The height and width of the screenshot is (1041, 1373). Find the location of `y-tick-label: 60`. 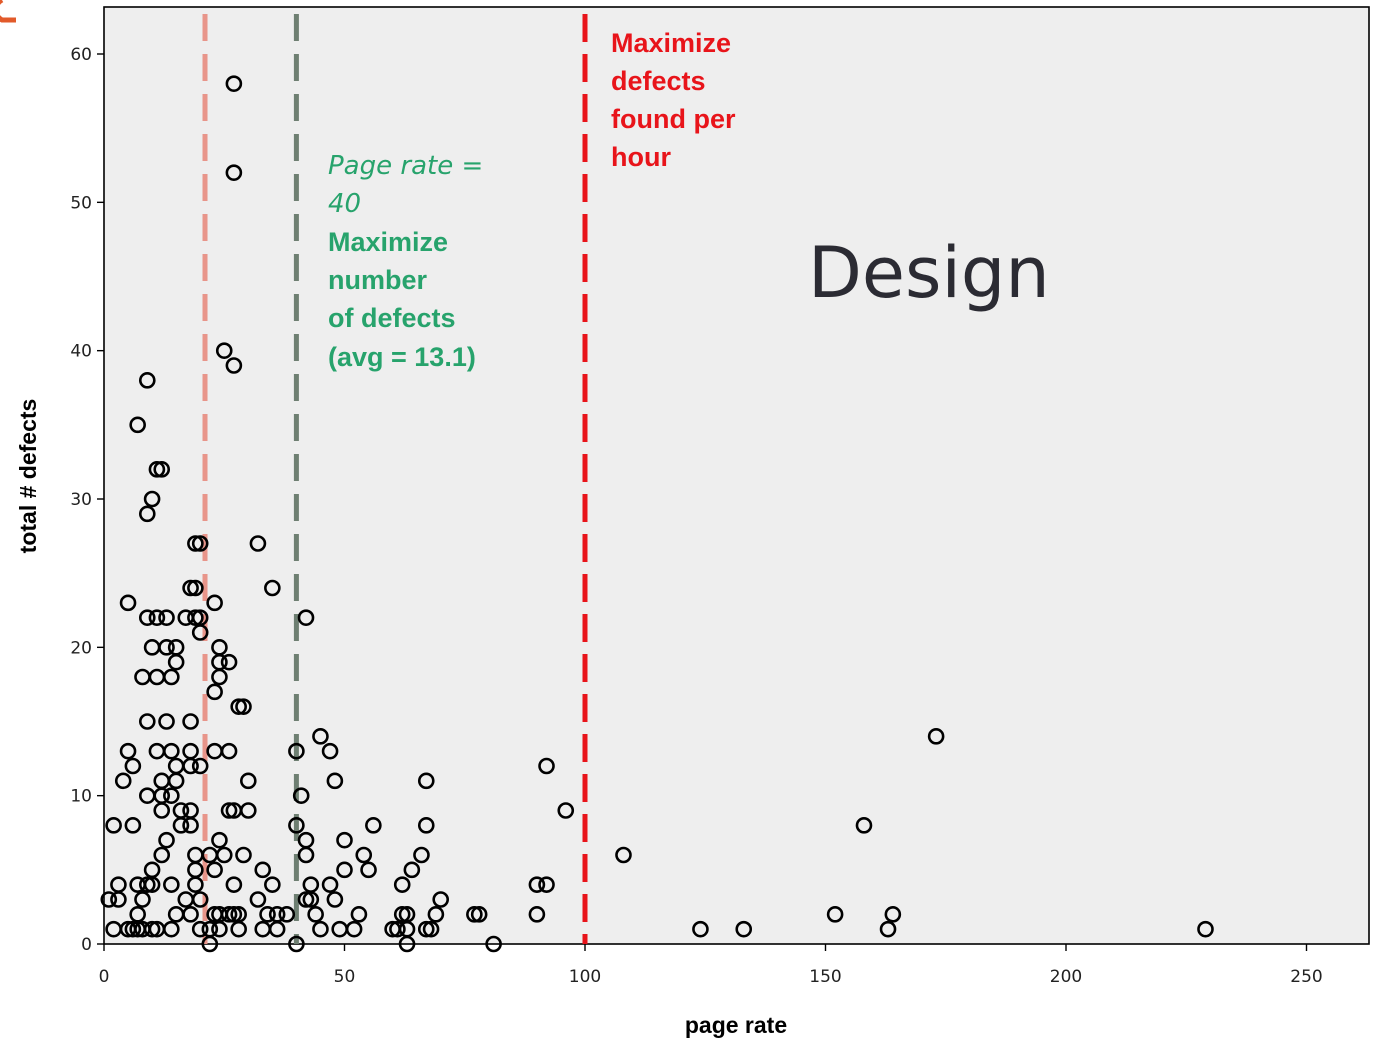

y-tick-label: 60 is located at coordinates (81, 55).